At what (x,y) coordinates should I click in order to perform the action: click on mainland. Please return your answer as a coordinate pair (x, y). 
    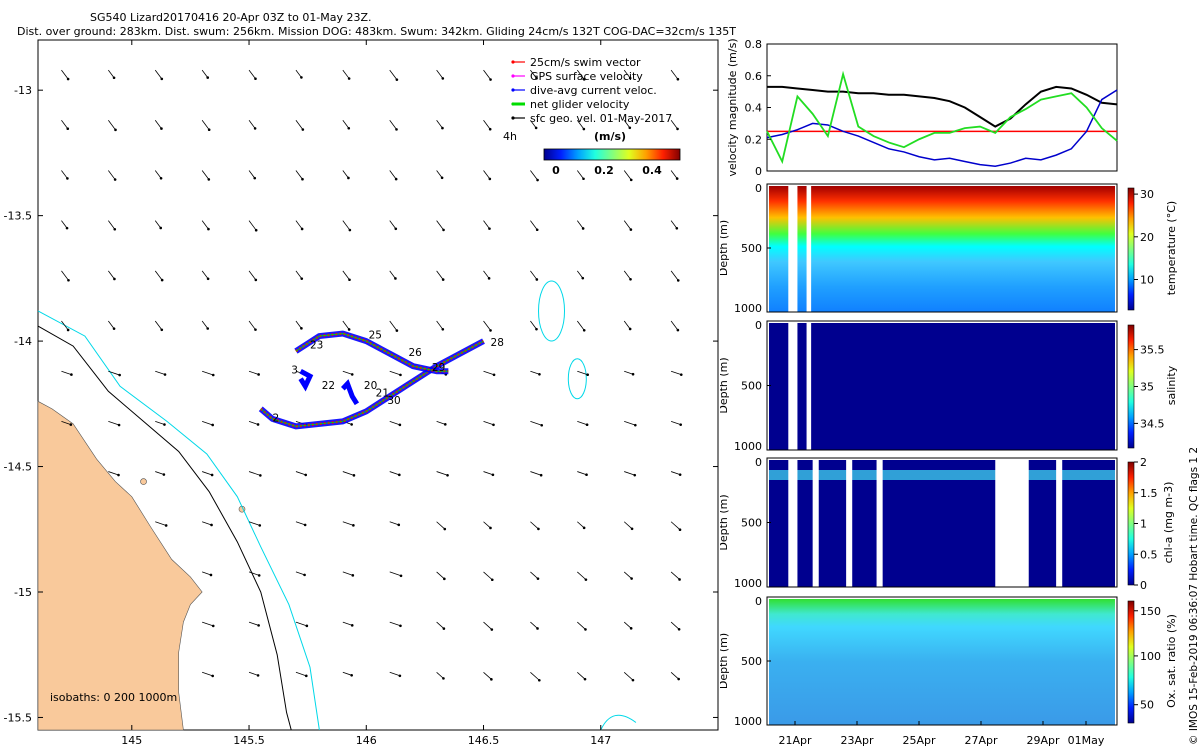
    Looking at the image, I should click on (120, 565).